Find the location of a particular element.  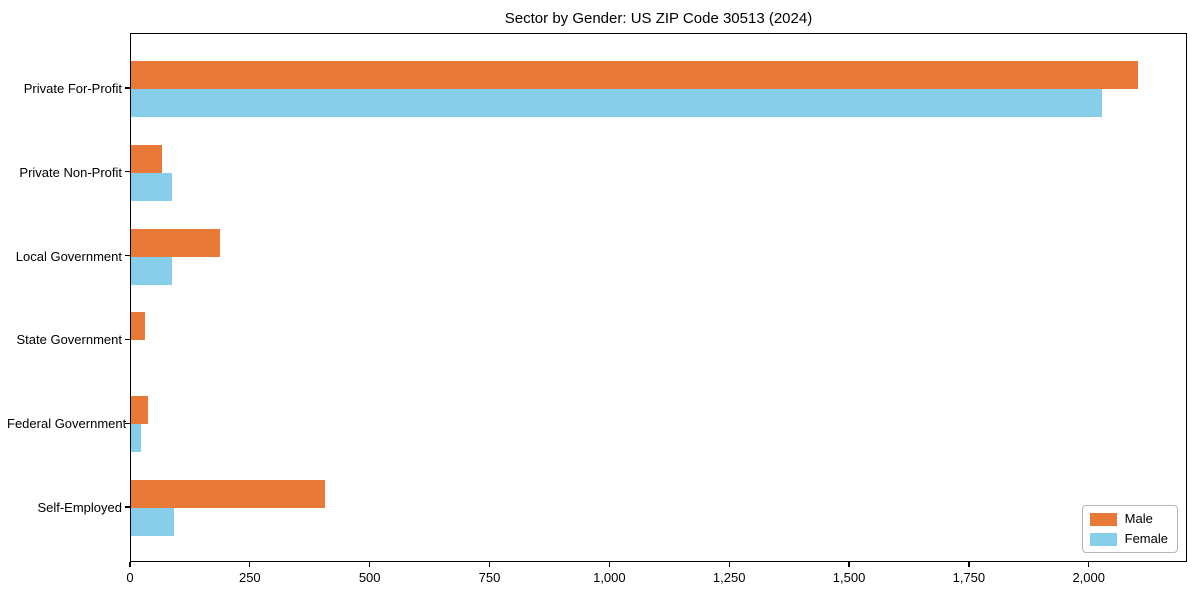

y-tick-label: Local Government is located at coordinates (68, 256).